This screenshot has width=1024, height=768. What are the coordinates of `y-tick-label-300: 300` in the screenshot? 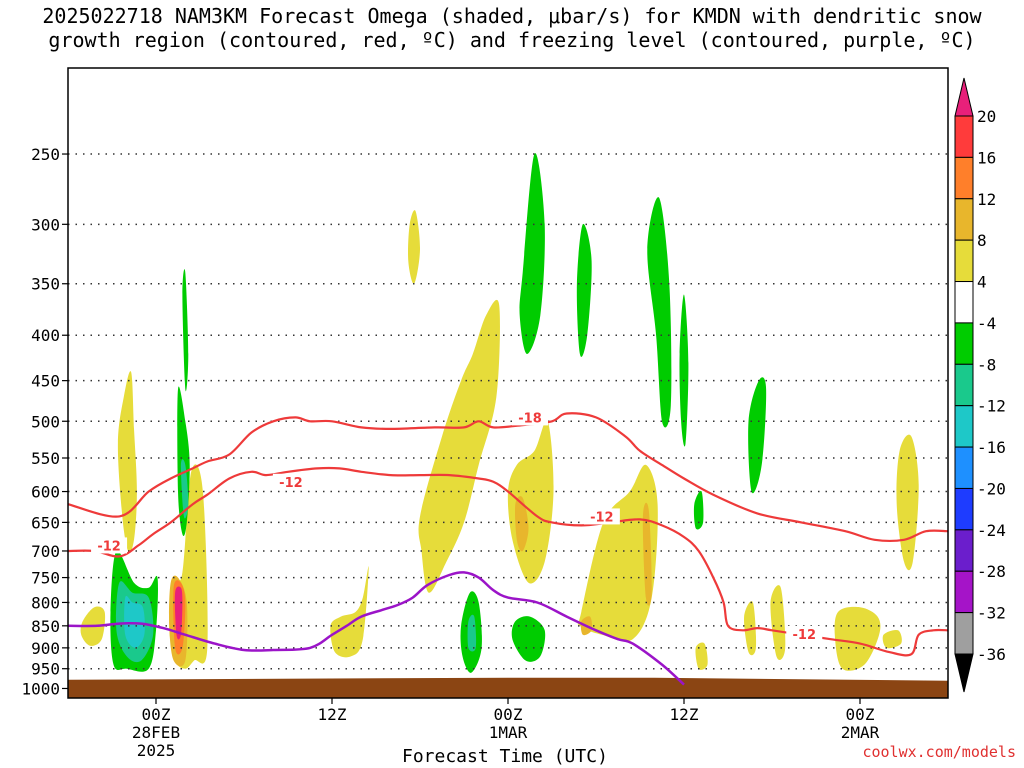 It's located at (45, 224).